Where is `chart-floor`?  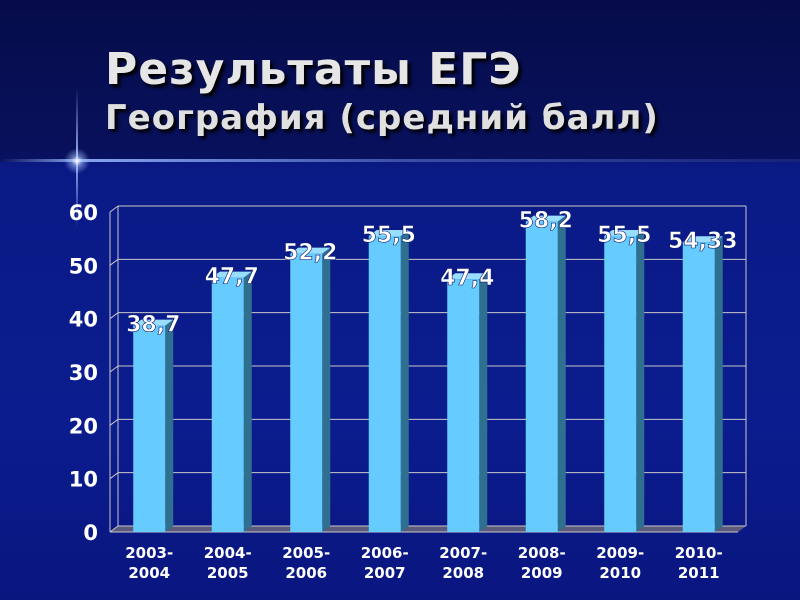
chart-floor is located at coordinates (428, 529).